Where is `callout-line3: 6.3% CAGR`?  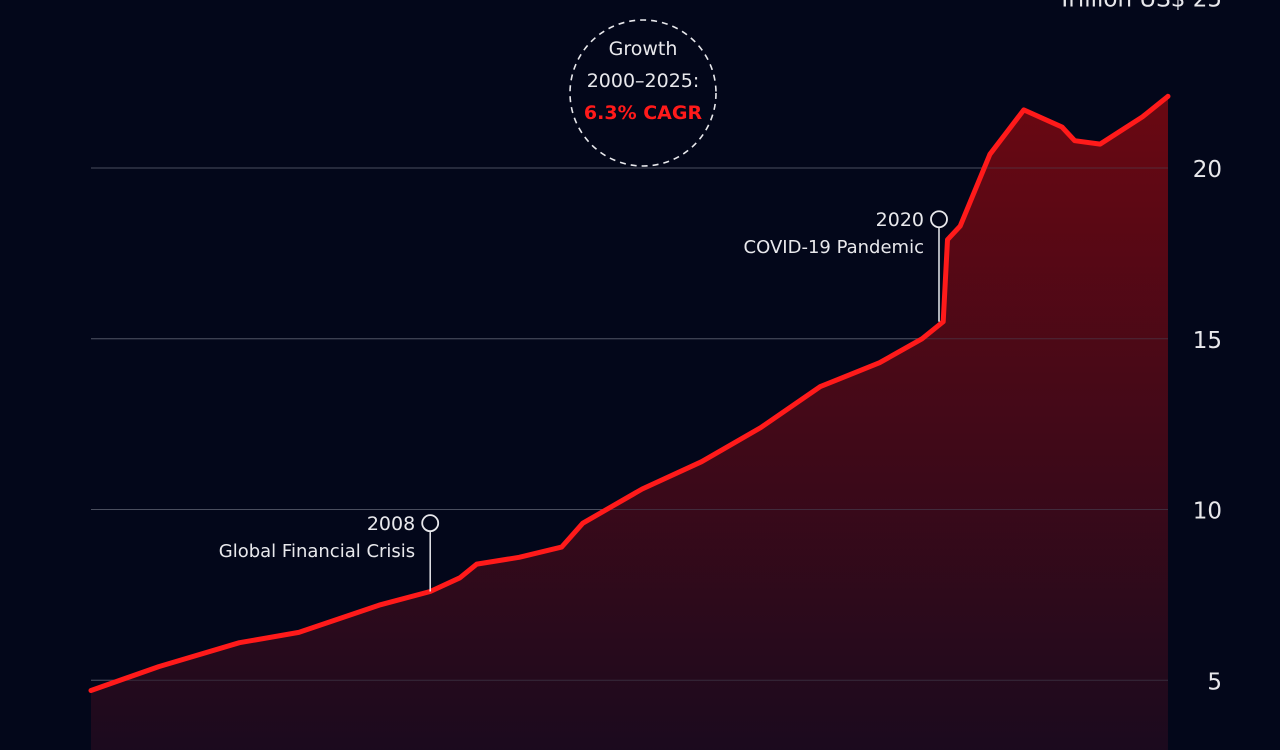
callout-line3: 6.3% CAGR is located at coordinates (643, 113).